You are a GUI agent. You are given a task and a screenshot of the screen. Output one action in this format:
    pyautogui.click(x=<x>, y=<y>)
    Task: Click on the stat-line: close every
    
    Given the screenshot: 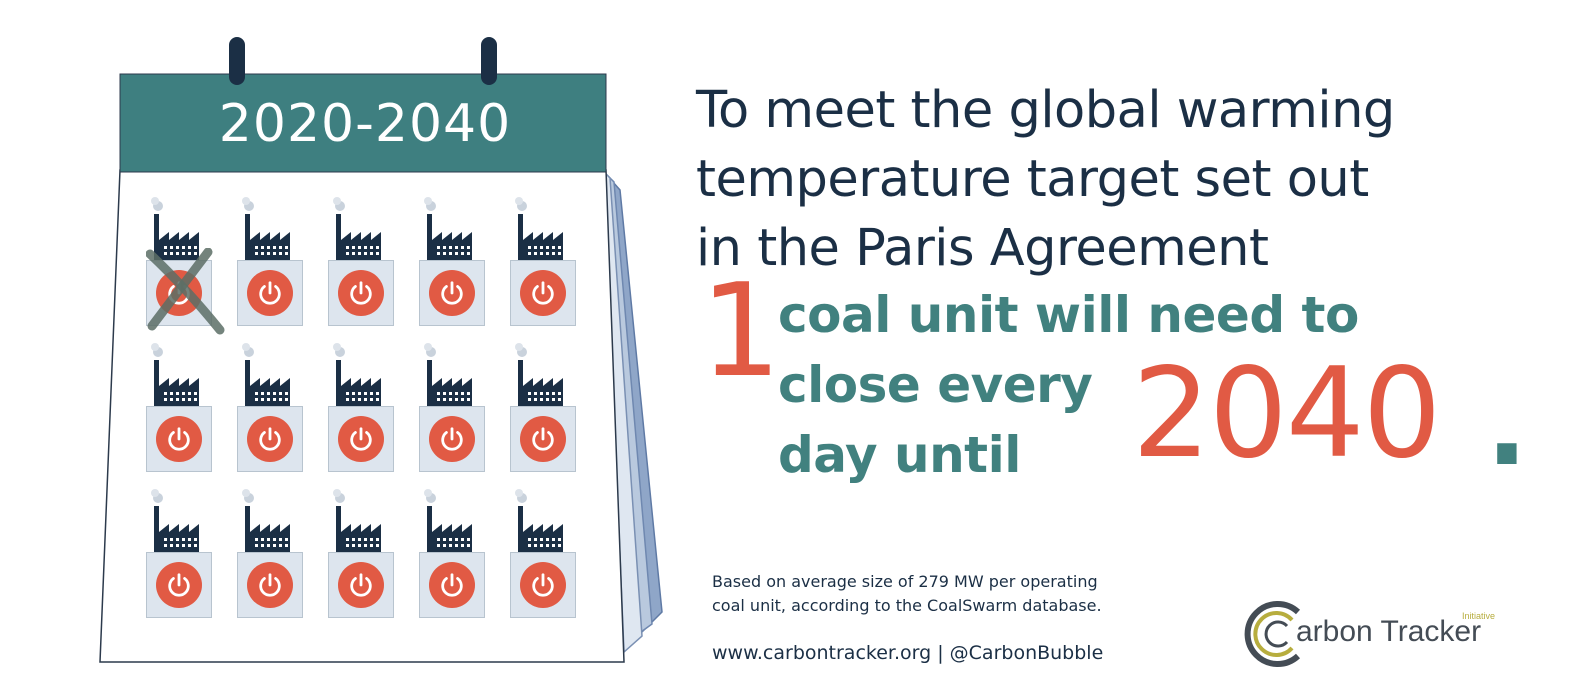 What is the action you would take?
    pyautogui.click(x=935, y=385)
    